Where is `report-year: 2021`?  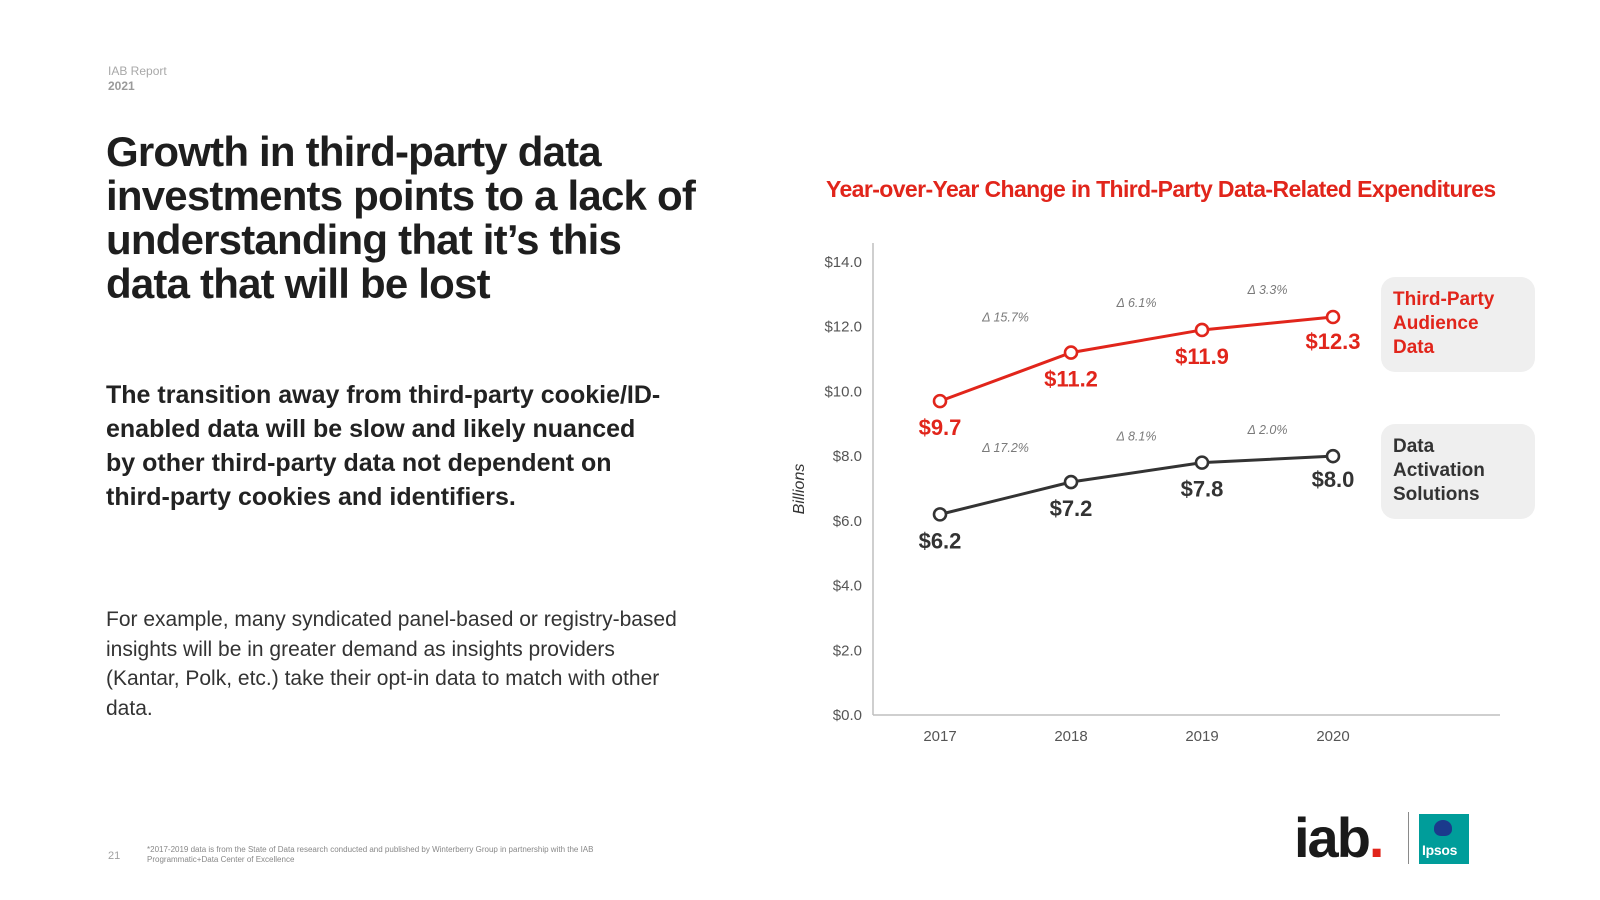
report-year: 2021 is located at coordinates (121, 86).